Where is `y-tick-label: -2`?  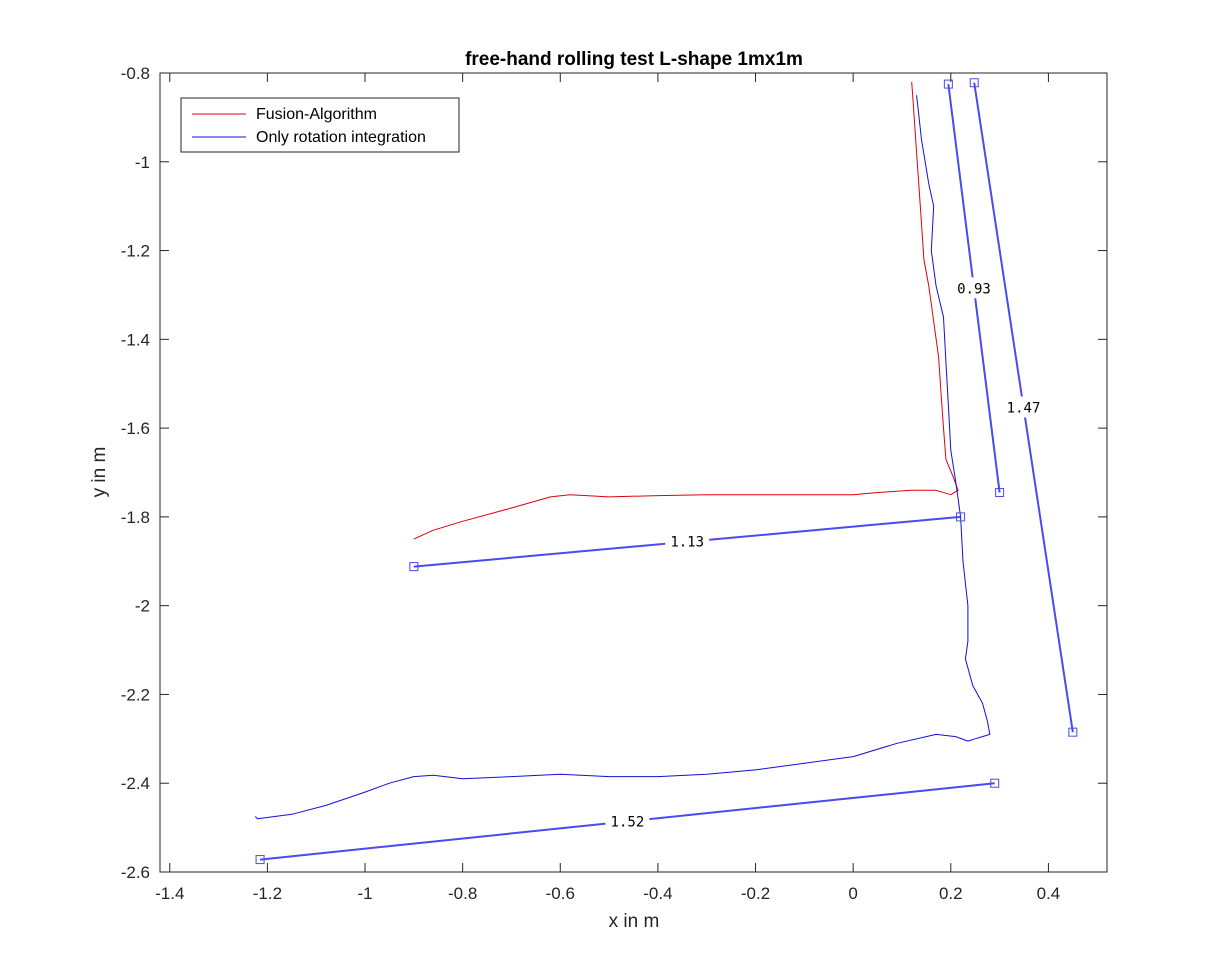 y-tick-label: -2 is located at coordinates (142, 606).